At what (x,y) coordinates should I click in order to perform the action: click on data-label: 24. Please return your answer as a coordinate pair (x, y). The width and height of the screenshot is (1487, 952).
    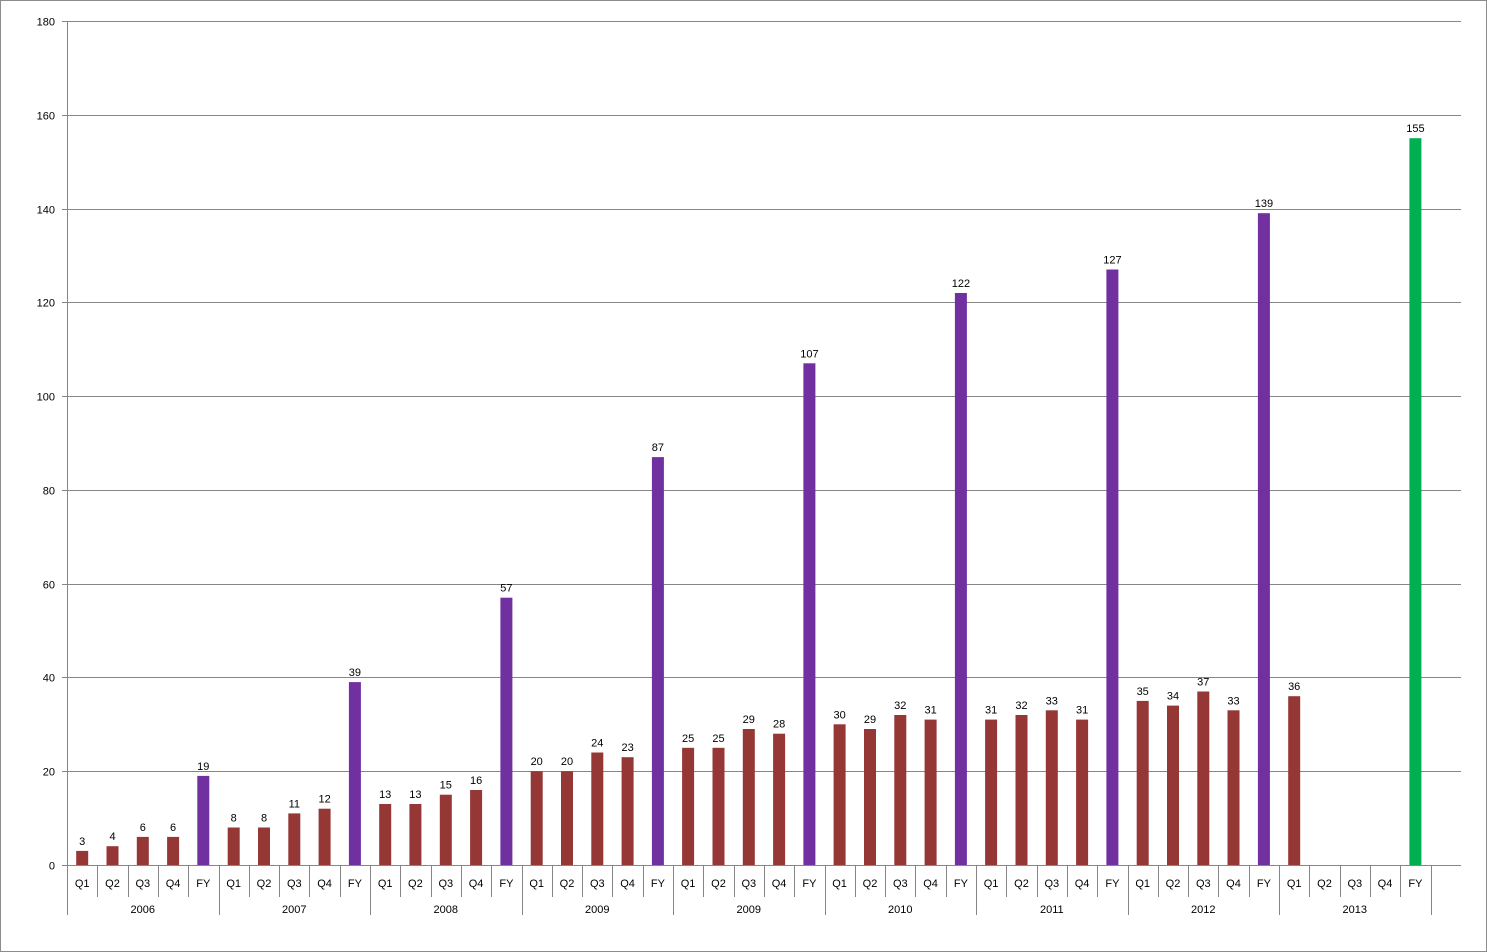
    Looking at the image, I should click on (597, 744).